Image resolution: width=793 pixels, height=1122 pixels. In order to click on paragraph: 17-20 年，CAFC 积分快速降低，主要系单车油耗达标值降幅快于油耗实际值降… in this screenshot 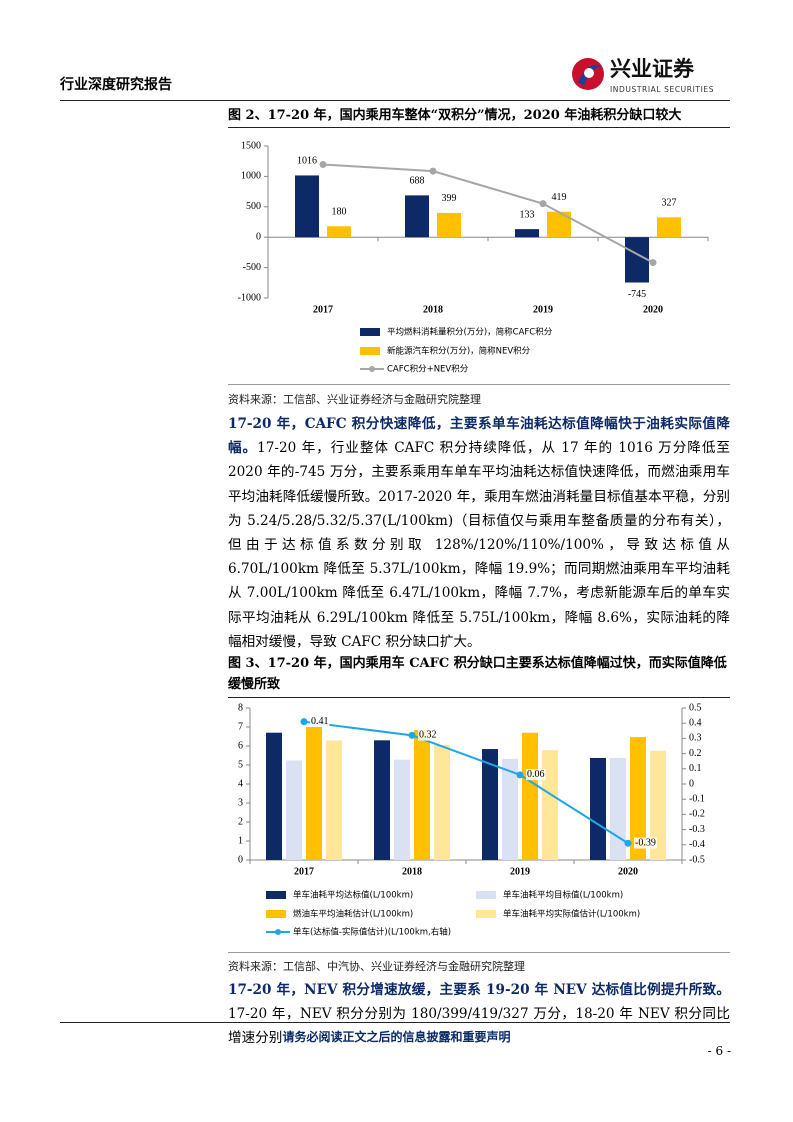, I will do `click(479, 533)`.